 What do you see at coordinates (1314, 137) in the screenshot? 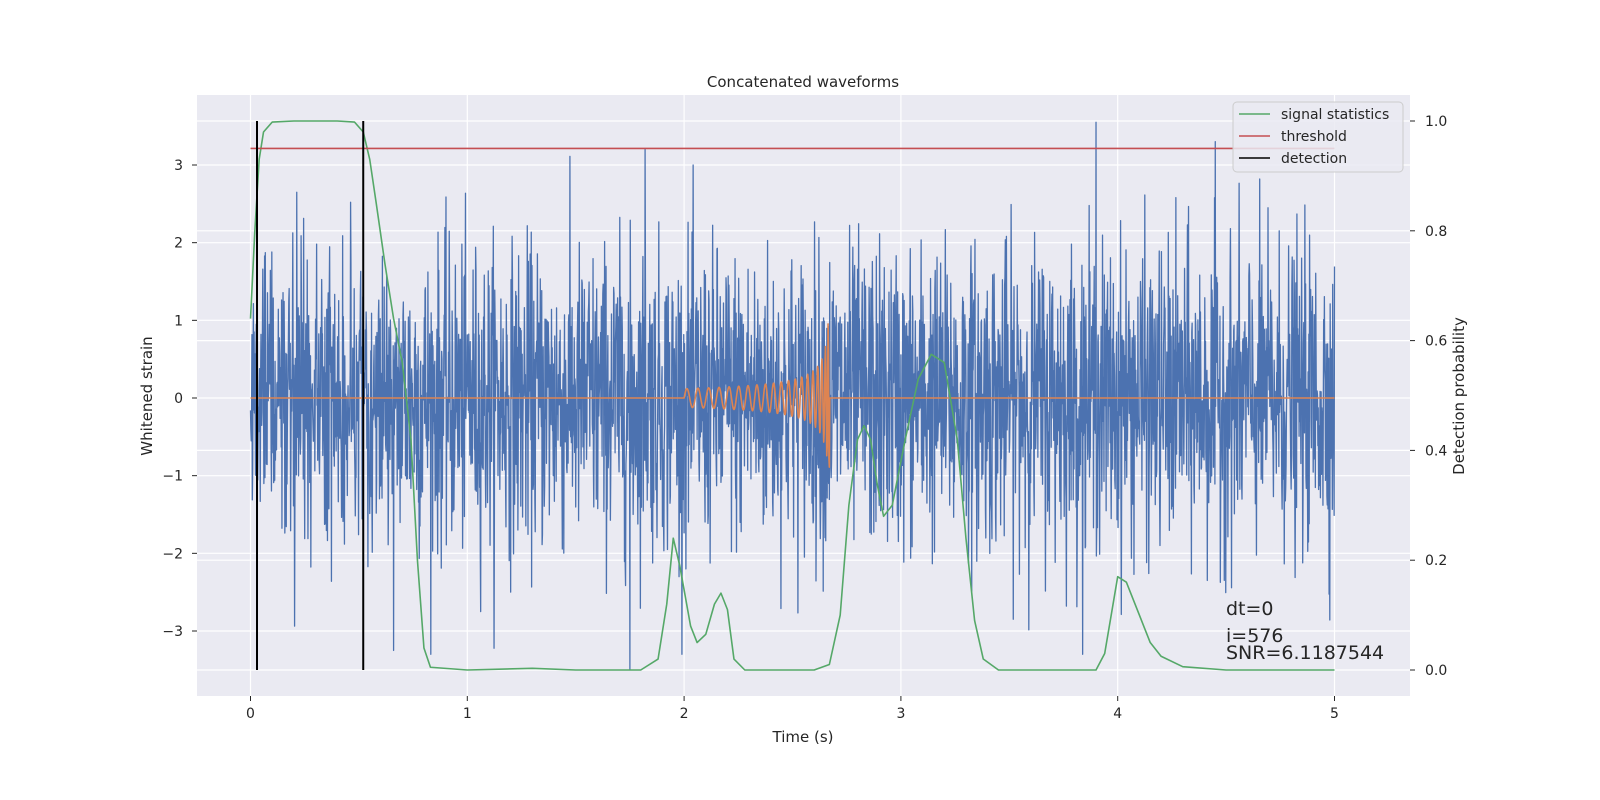
I see `legend-label-threshold: threshold` at bounding box center [1314, 137].